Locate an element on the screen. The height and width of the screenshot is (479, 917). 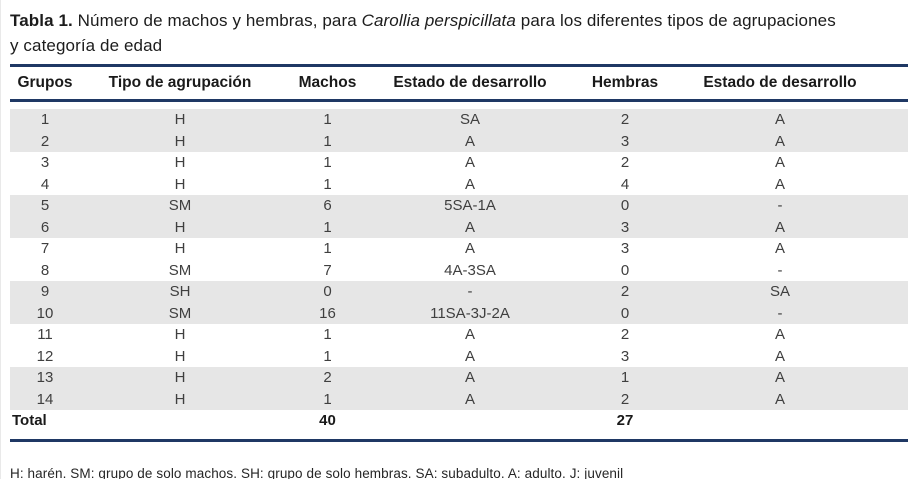
table-cell: 4A-3SA is located at coordinates (470, 270).